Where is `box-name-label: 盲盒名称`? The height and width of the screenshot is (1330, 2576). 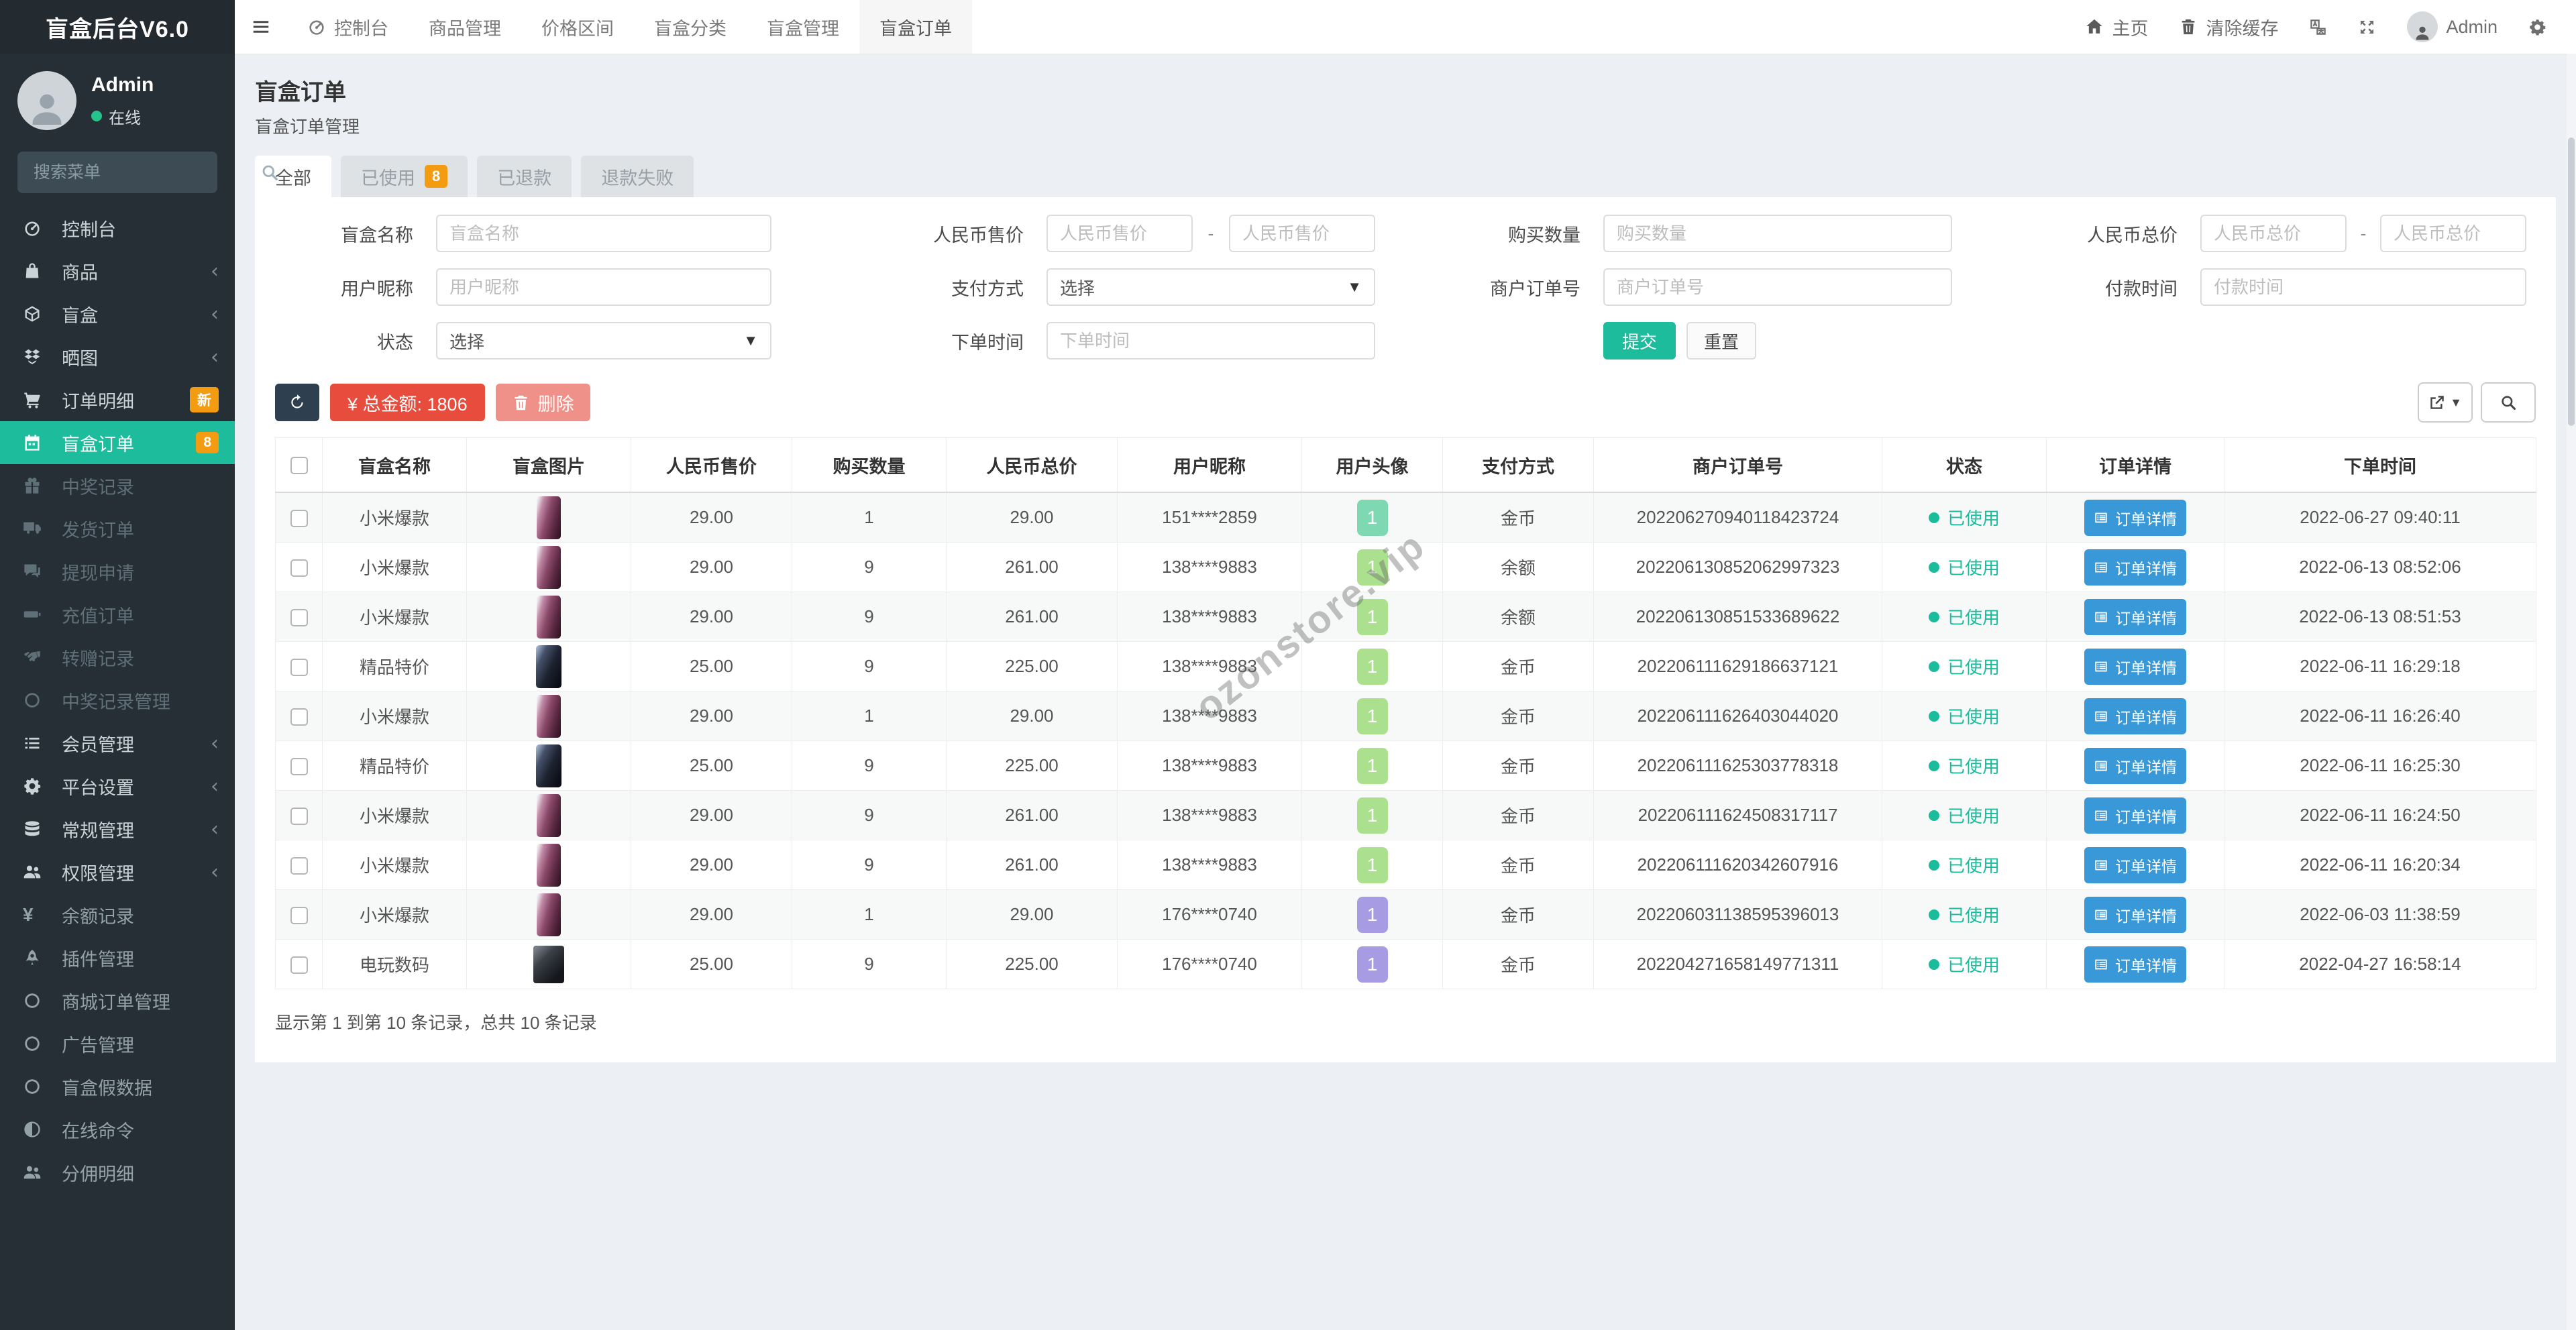 box-name-label: 盲盒名称 is located at coordinates (377, 235).